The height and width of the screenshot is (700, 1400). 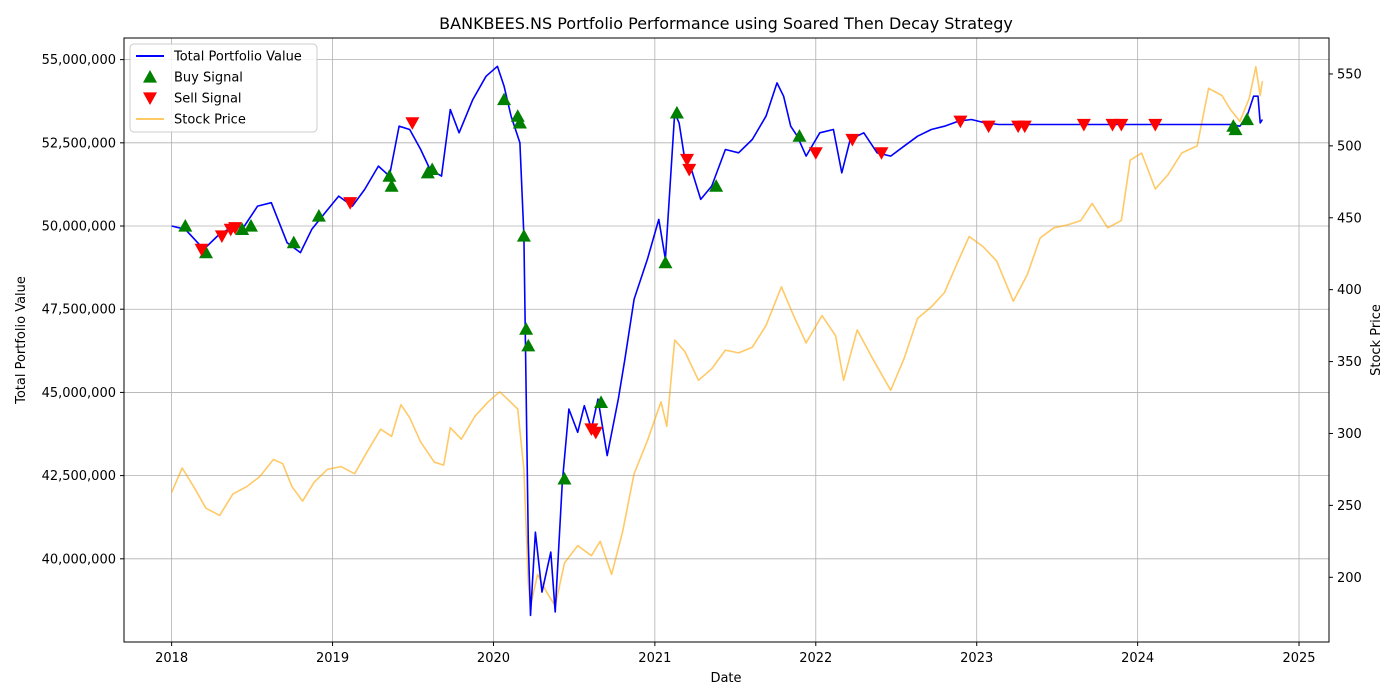 What do you see at coordinates (493, 658) in the screenshot?
I see `x-tick-label: 2020` at bounding box center [493, 658].